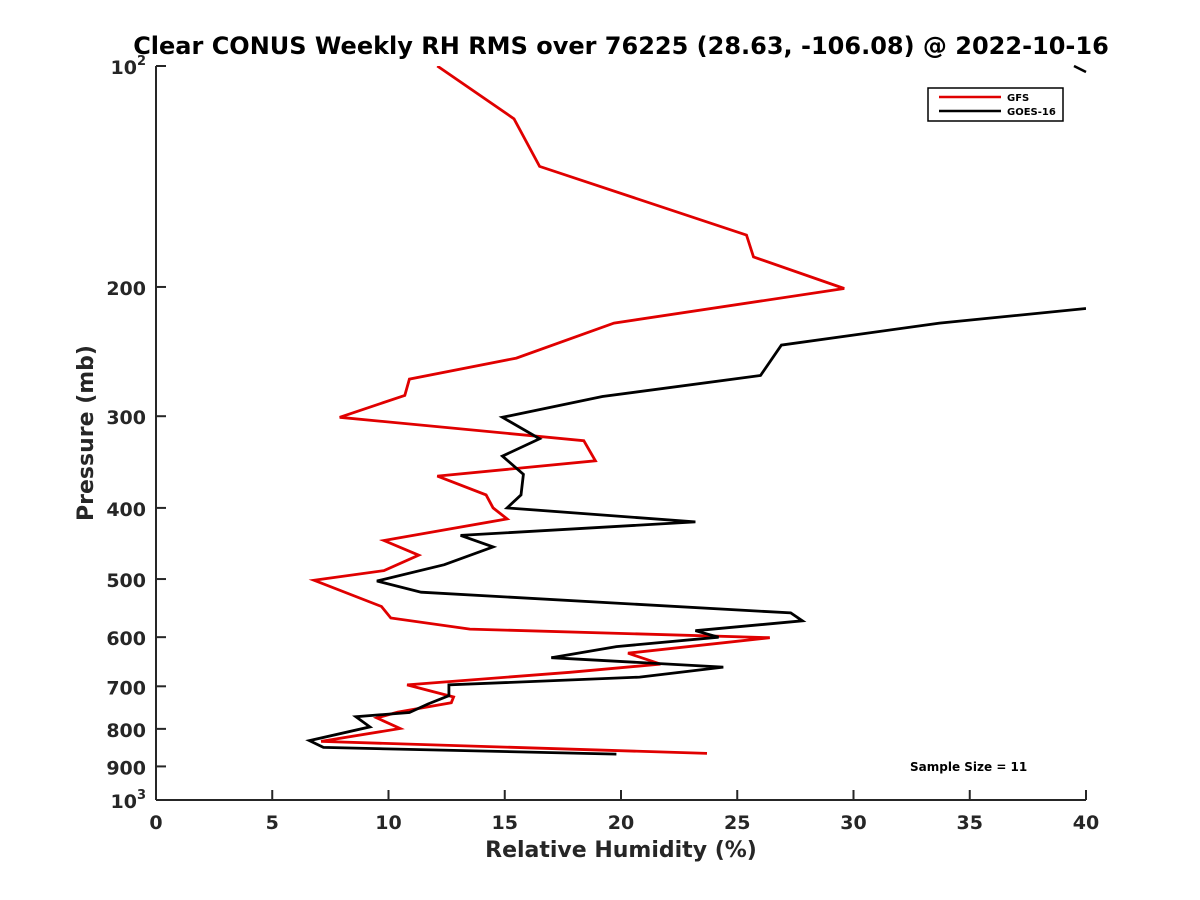 Image resolution: width=1200 pixels, height=900 pixels. Describe the element at coordinates (126, 639) in the screenshot. I see `y-tick-label: 600` at that location.